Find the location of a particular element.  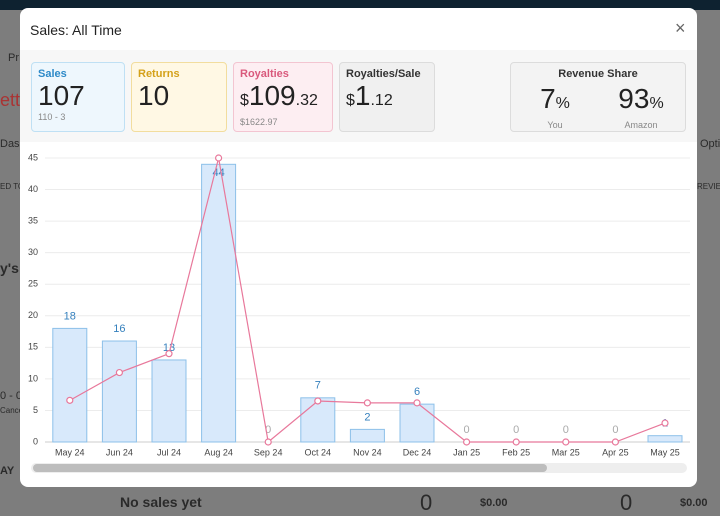

y-tick-label: 25 is located at coordinates (33, 284).